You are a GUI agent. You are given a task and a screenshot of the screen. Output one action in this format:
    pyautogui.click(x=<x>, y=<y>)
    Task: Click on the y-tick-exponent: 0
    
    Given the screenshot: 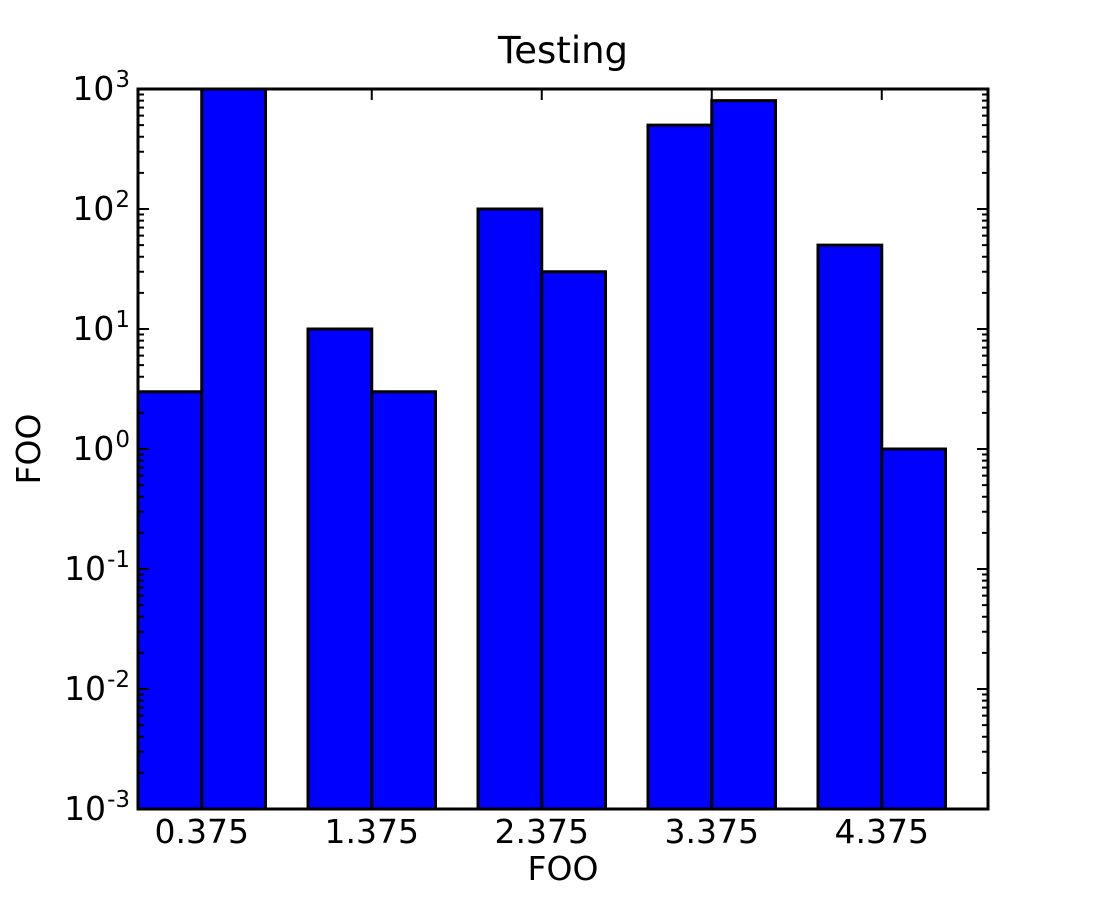 What is the action you would take?
    pyautogui.click(x=122, y=440)
    